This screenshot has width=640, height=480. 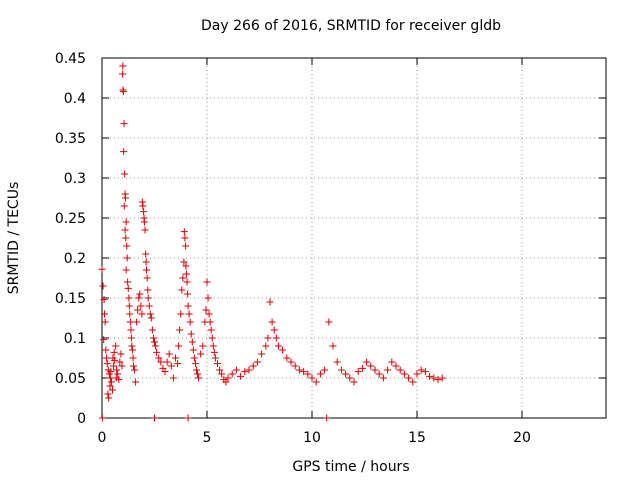 What do you see at coordinates (75, 99) in the screenshot?
I see `y-tick-label: 0.4` at bounding box center [75, 99].